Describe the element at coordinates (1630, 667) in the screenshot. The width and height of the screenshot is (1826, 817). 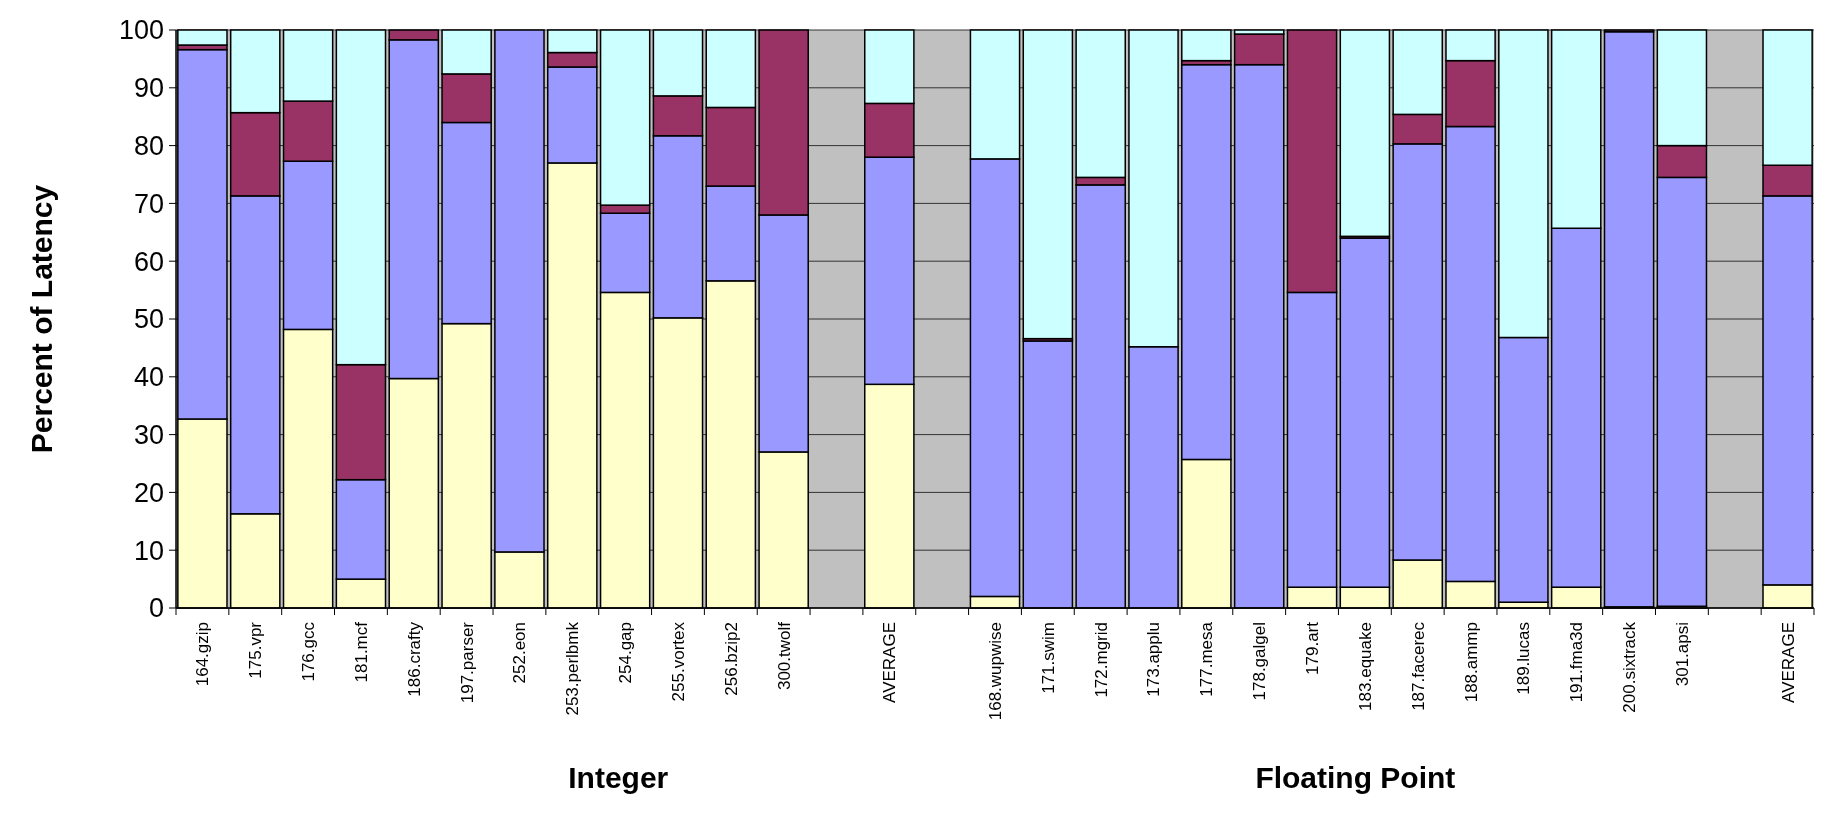
I see `x-tick-label: 200.sixtrack` at that location.